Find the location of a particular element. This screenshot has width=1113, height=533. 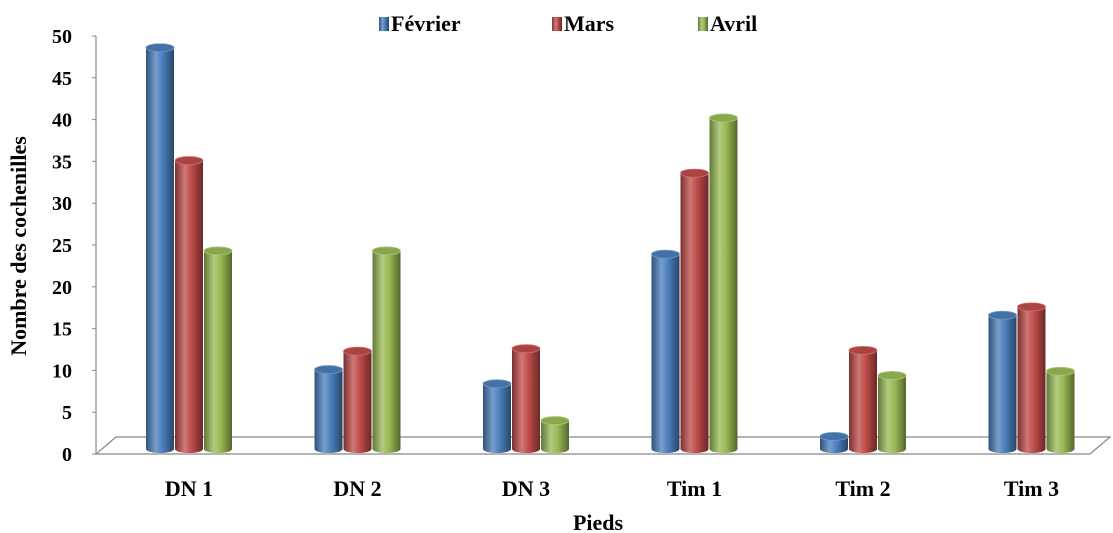

y-tick-label-20: 20 is located at coordinates (62, 288).